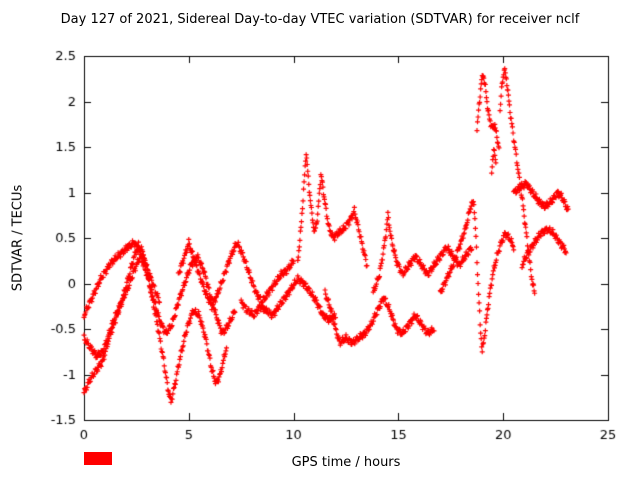 The image size is (640, 480). Describe the element at coordinates (18, 238) in the screenshot. I see `y-axis-label: SDTVAR / TECUs` at that location.